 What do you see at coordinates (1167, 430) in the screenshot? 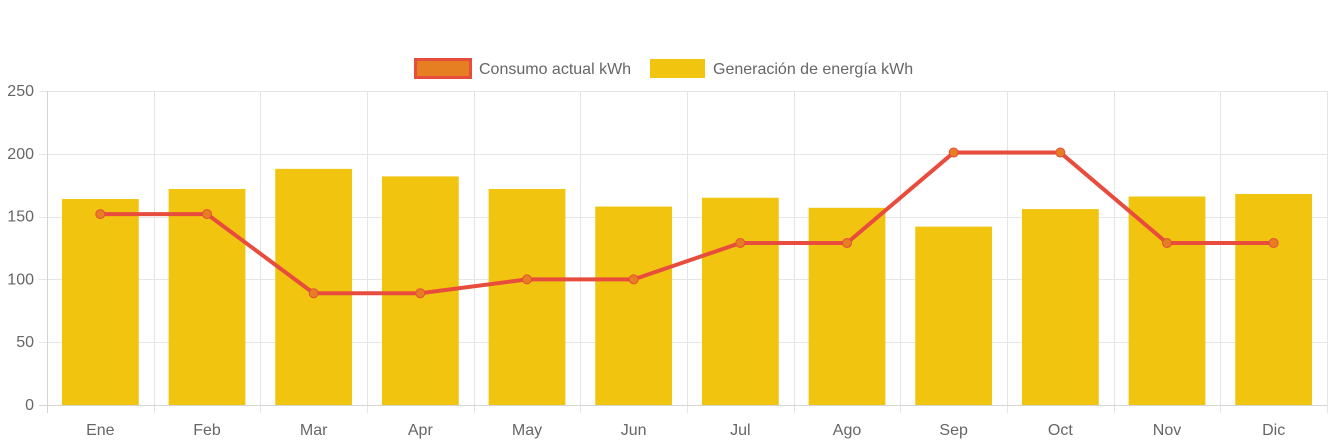
I see `x-tick-label: Nov` at bounding box center [1167, 430].